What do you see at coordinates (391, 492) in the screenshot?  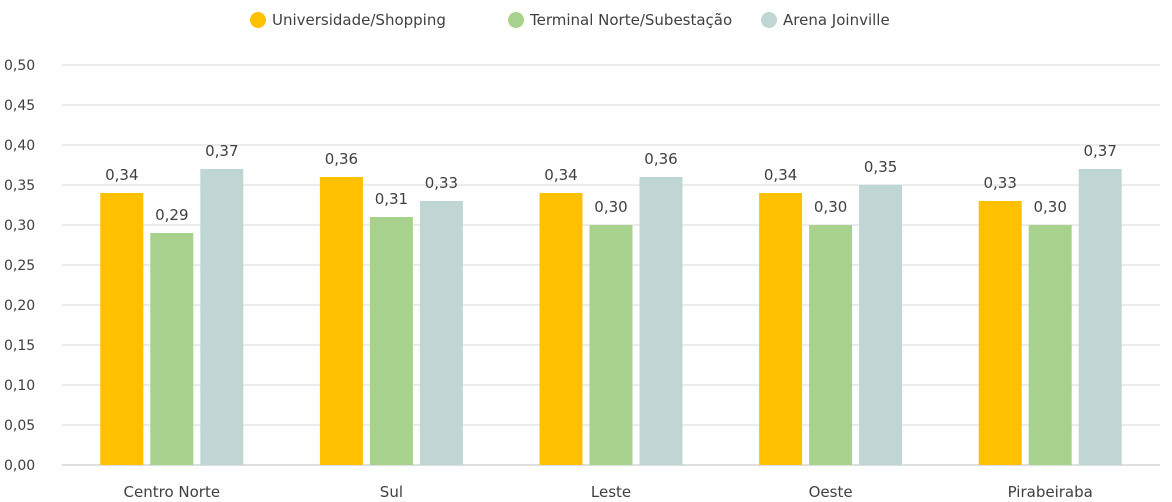 I see `x-category-label: Sul` at bounding box center [391, 492].